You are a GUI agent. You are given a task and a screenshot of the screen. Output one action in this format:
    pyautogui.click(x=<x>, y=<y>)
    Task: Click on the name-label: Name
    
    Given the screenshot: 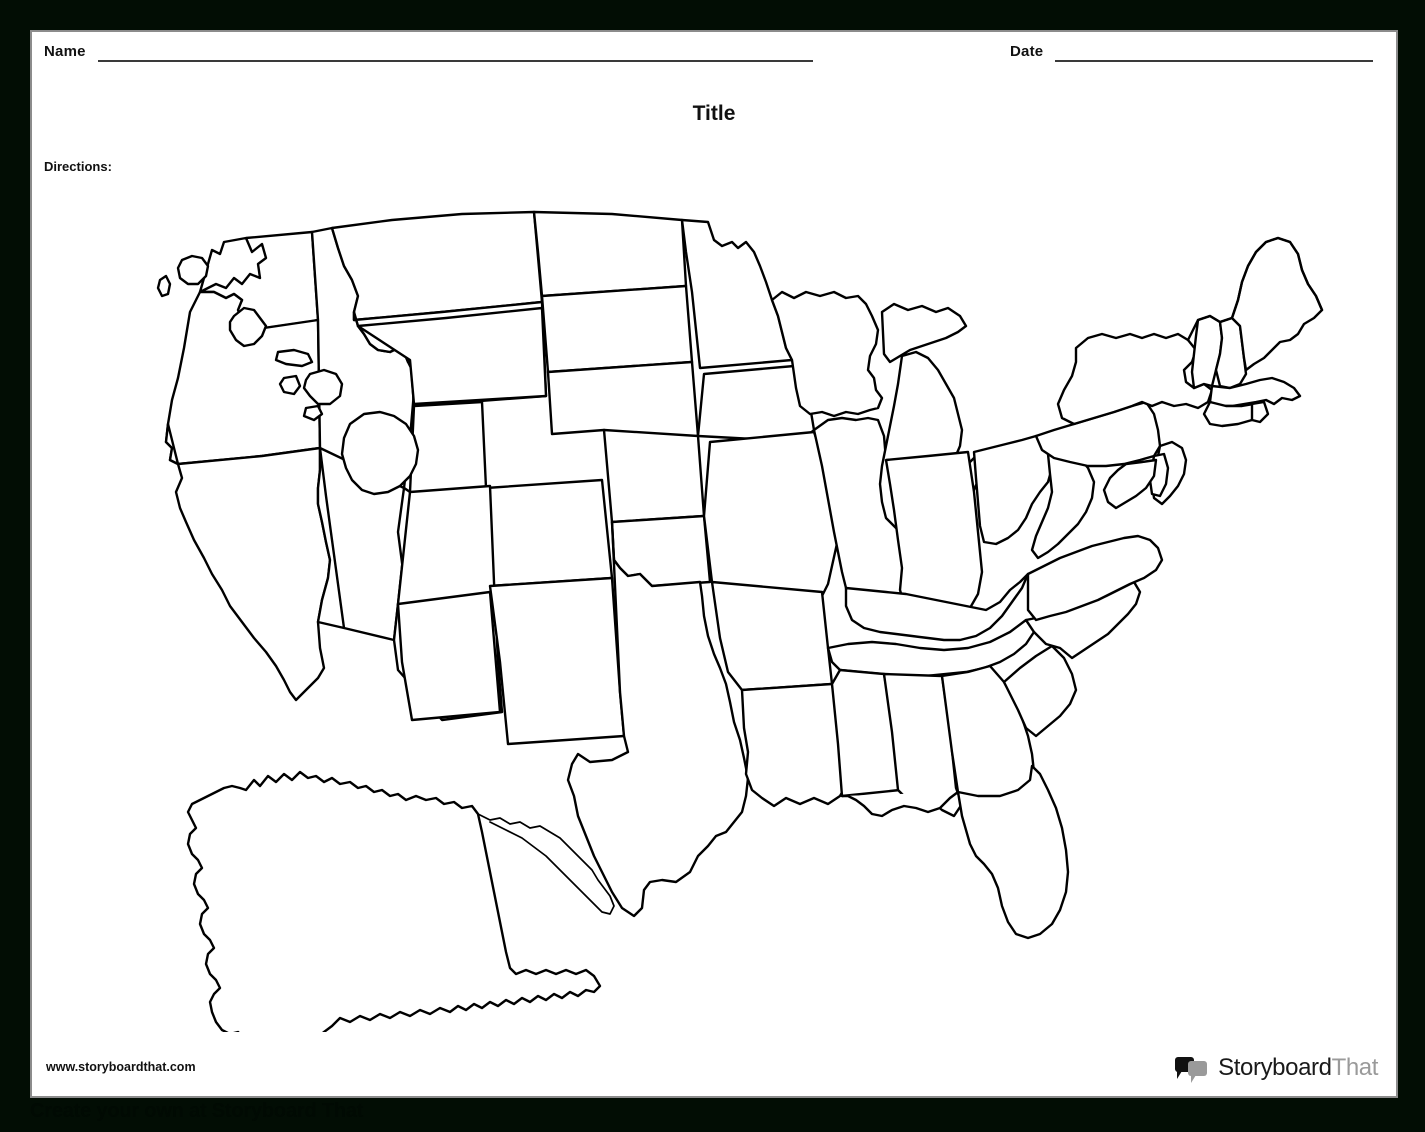 What is the action you would take?
    pyautogui.click(x=65, y=51)
    